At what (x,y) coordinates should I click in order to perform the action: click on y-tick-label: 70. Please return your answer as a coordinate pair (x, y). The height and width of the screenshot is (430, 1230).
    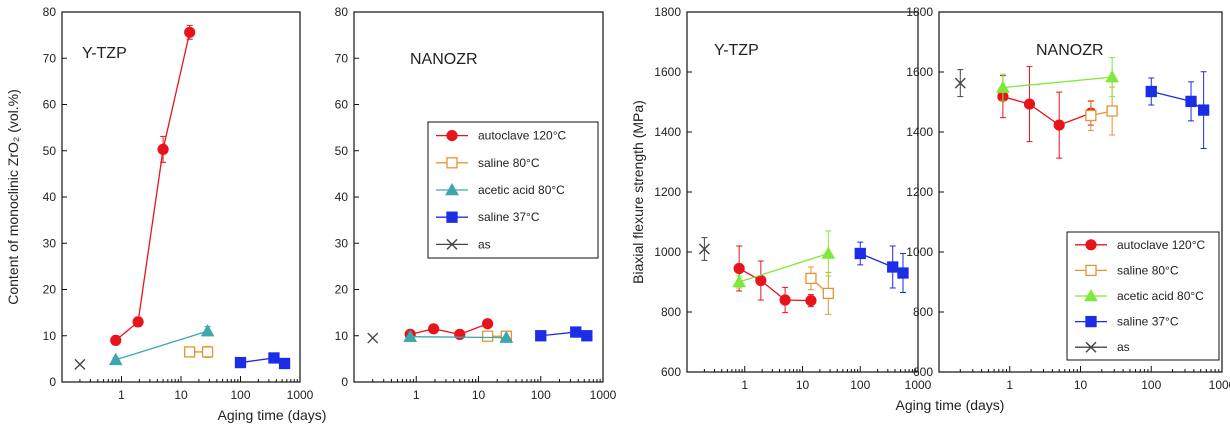
    Looking at the image, I should click on (342, 58).